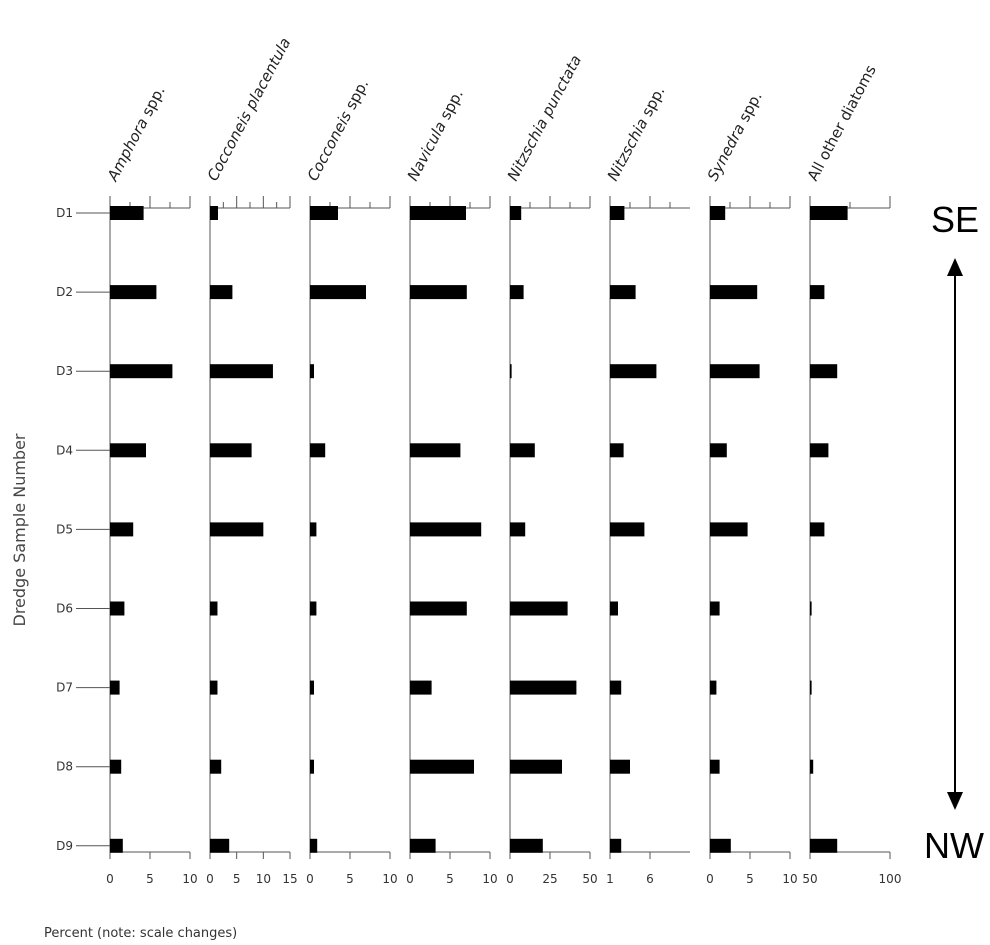 This screenshot has height=945, width=990. Describe the element at coordinates (216, 766) in the screenshot. I see `bar-cocconeis-placentula-d8` at that location.